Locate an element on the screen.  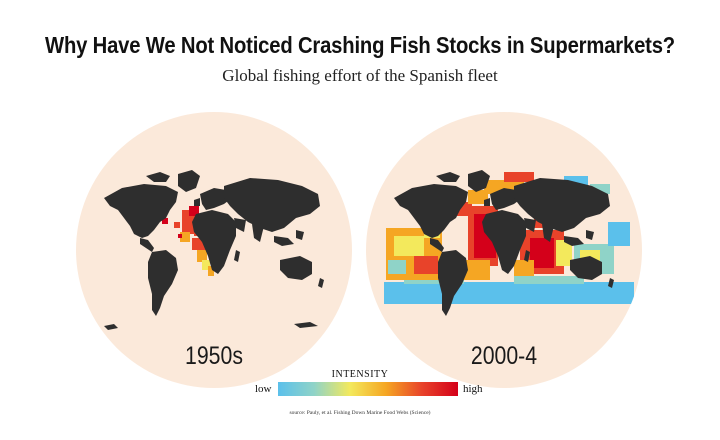
era-label-2000-4: 2000-4 is located at coordinates (504, 356).